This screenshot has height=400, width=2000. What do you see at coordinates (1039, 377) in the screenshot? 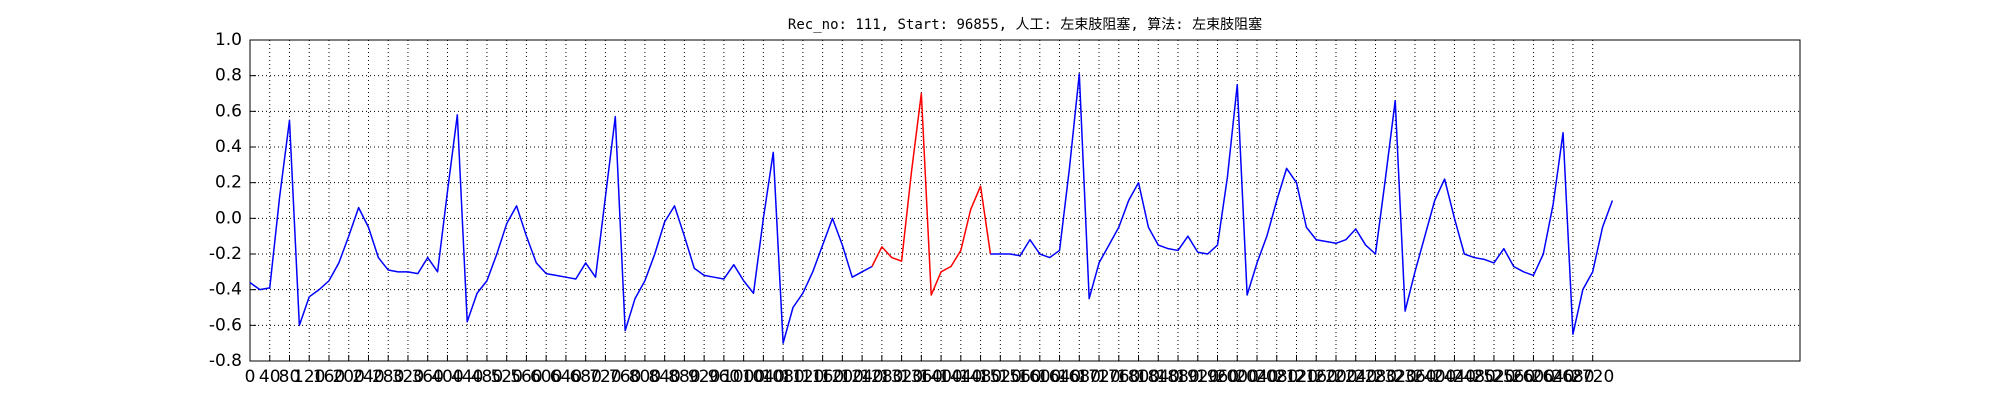
I see `x-tick-label: 1600` at bounding box center [1039, 377].